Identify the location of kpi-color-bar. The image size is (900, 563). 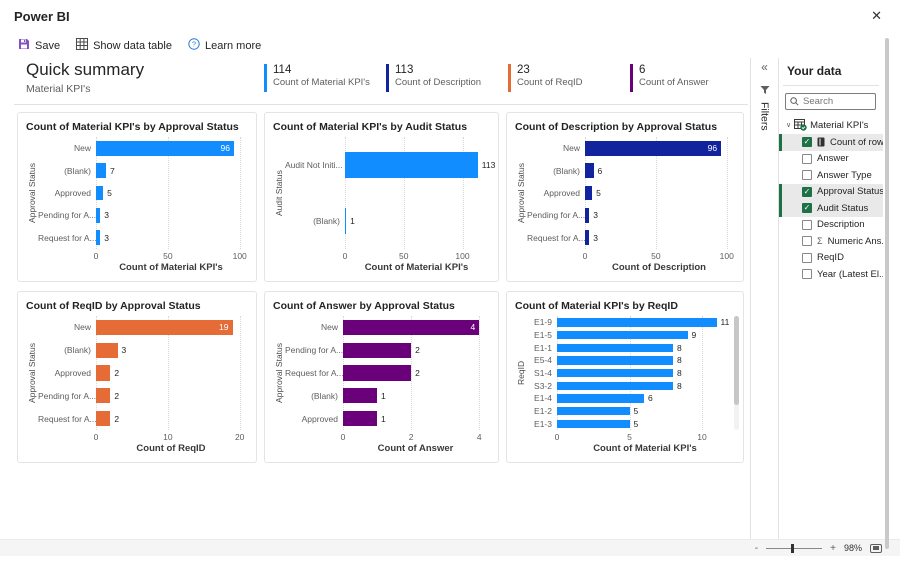
(631, 78).